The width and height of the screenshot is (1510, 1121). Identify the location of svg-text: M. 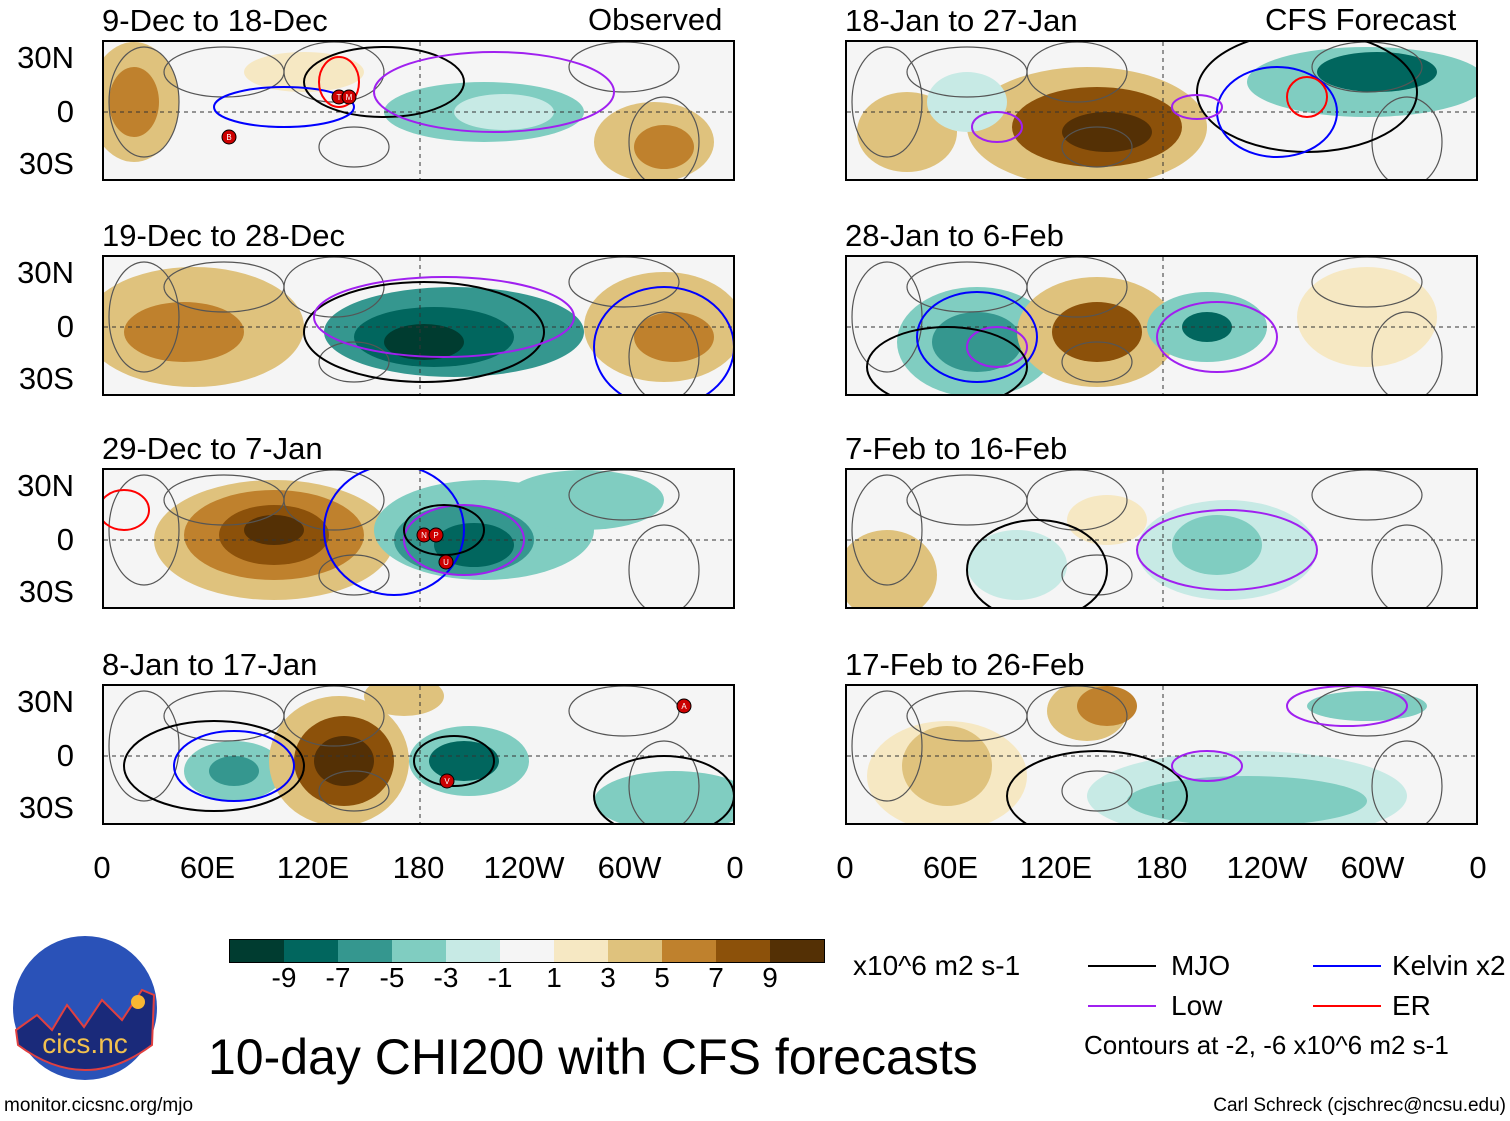
(349, 97).